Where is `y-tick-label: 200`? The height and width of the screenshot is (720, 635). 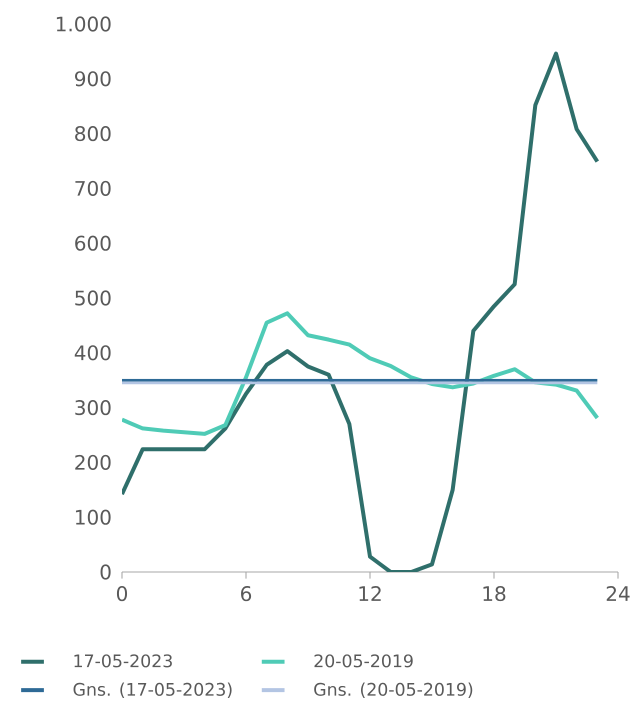
y-tick-label: 200 is located at coordinates (93, 462).